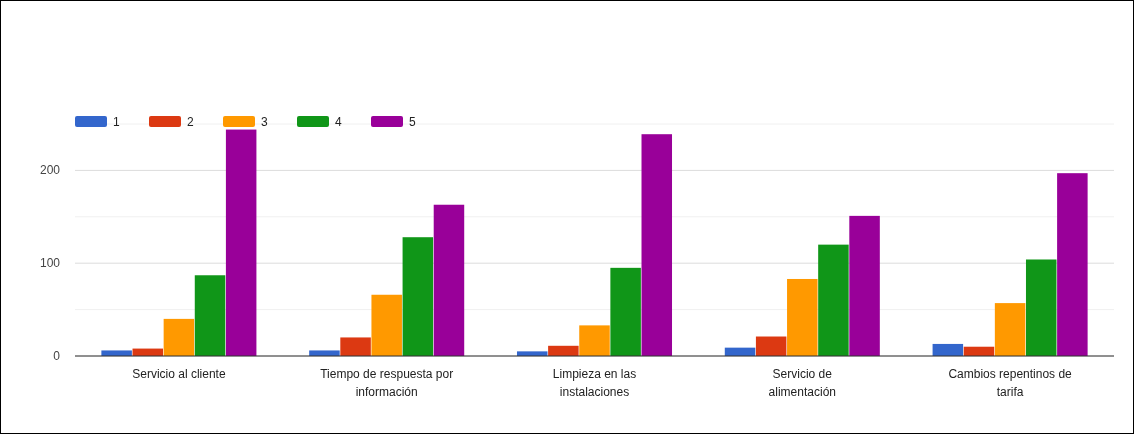 The width and height of the screenshot is (1134, 434). What do you see at coordinates (412, 122) in the screenshot?
I see `legend-label: 5` at bounding box center [412, 122].